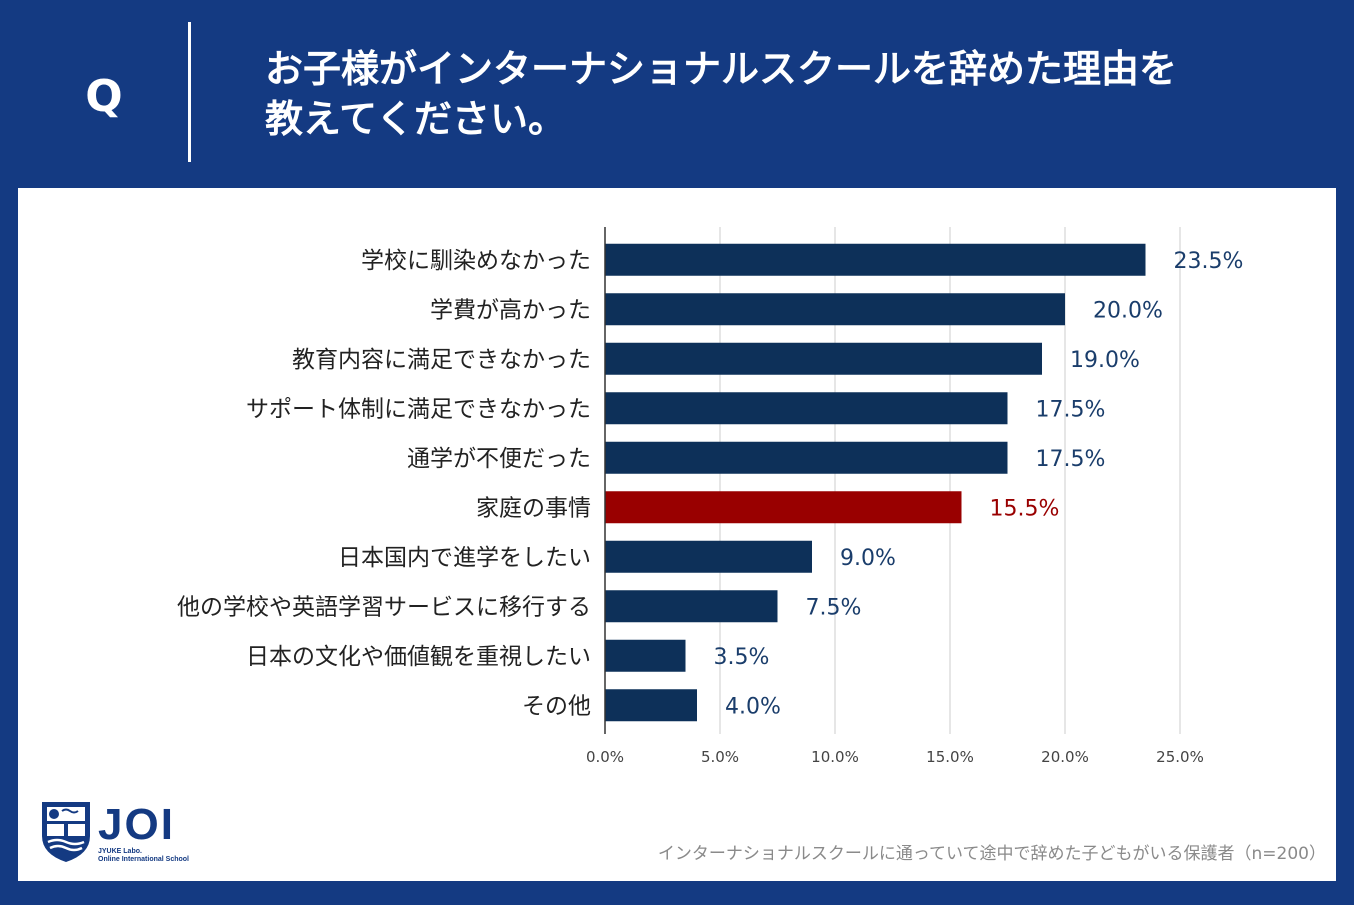  I want to click on question-line-1: お子様がインターナショナルスクールを辞めた理由を, so click(721, 69).